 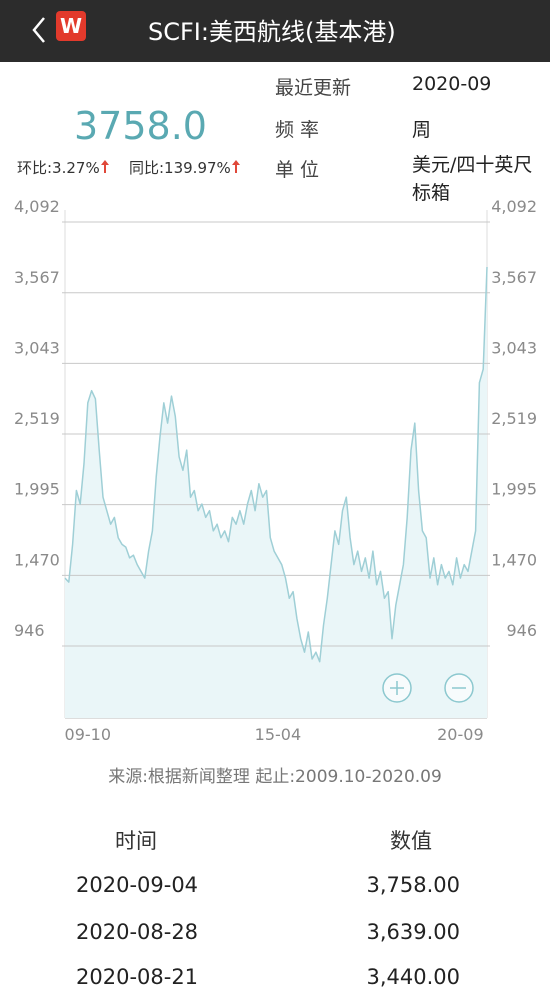 I want to click on y-tick-label: 3,567, so click(x=37, y=277).